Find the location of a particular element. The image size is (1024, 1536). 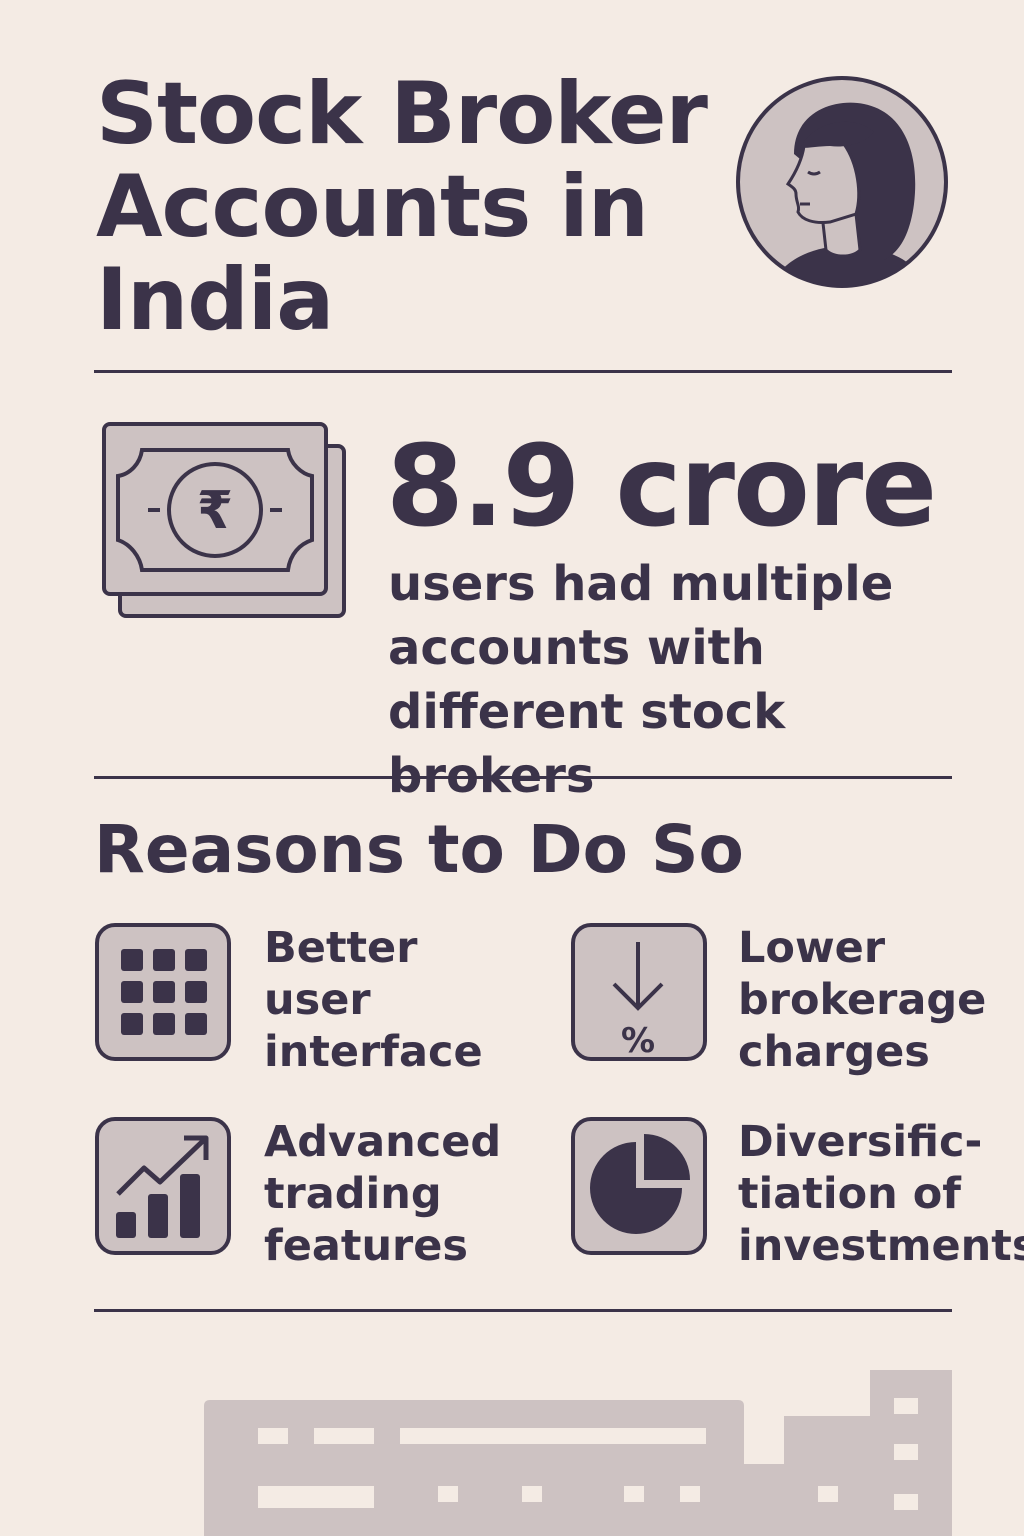

reason-label-ui: Better user interface is located at coordinates (373, 1000).